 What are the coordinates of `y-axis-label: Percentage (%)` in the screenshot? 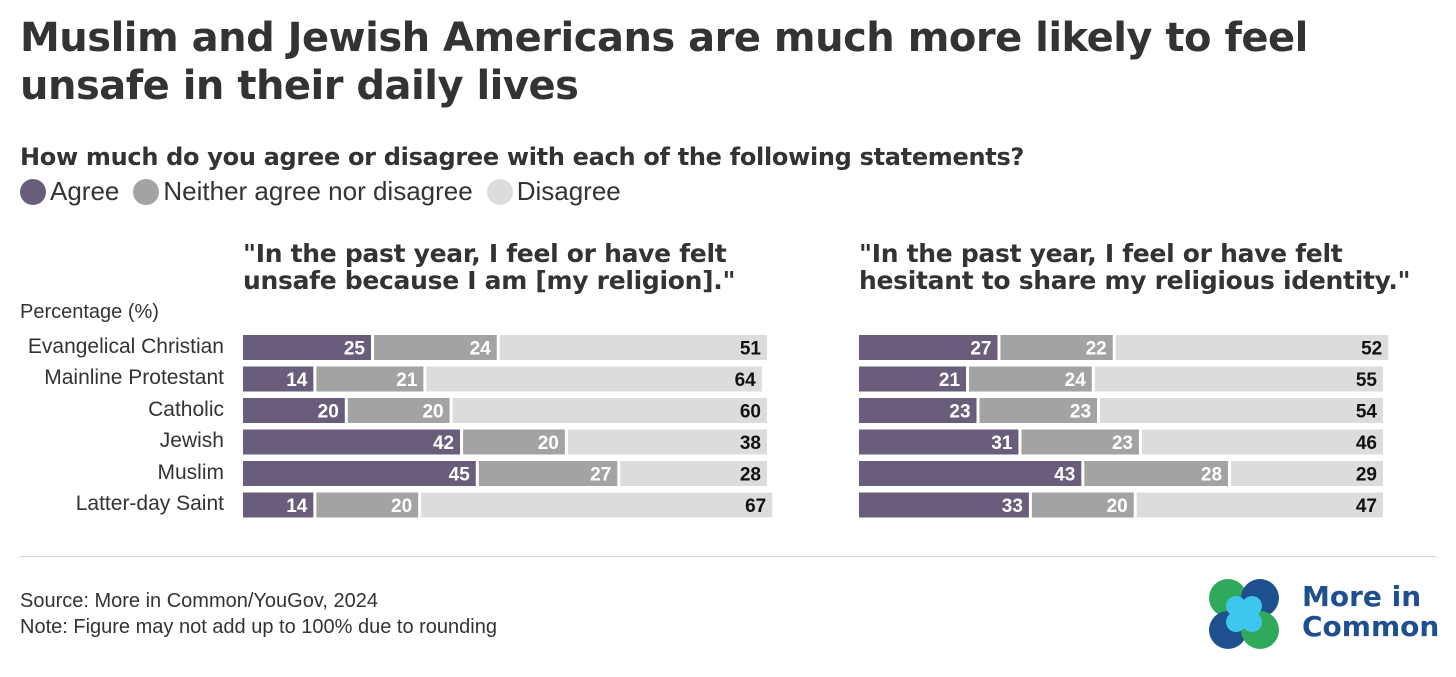 It's located at (89, 312).